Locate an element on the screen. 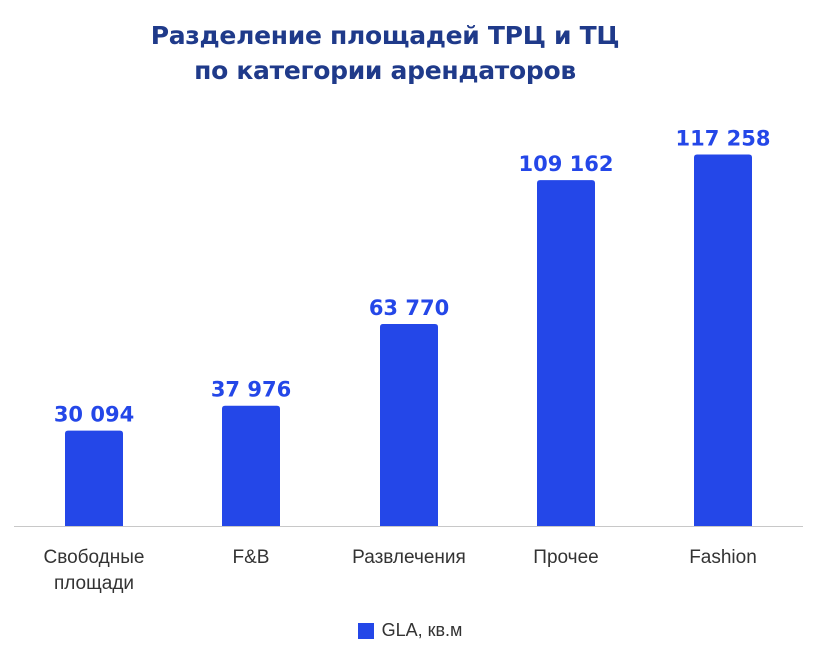 This screenshot has width=840, height=666. x-tick-label: Прочее is located at coordinates (565, 557).